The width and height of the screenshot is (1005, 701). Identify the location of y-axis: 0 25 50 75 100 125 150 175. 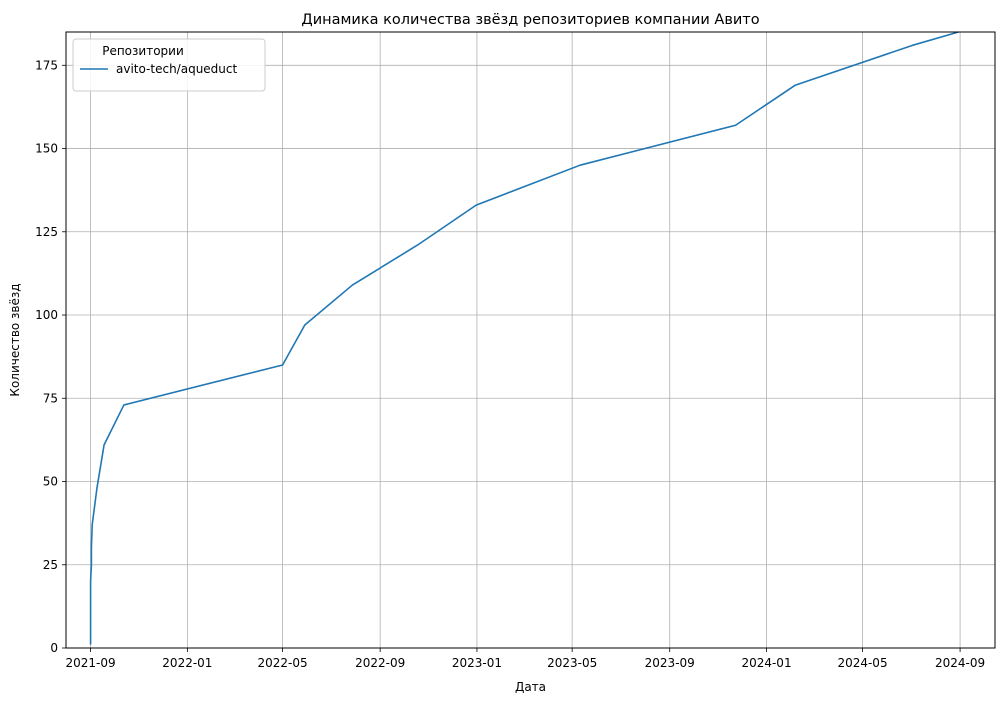
(50, 356).